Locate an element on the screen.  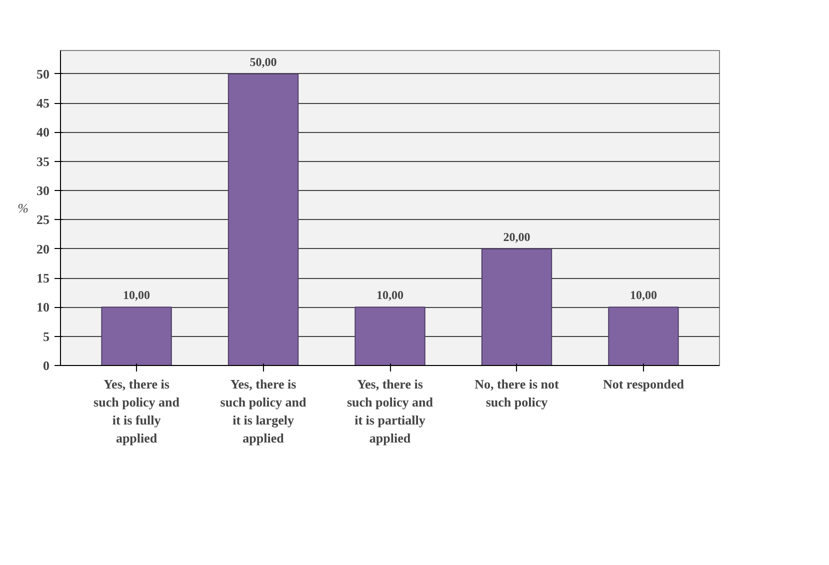
x-tick-label: Yes, there is such policy and it is partially applied is located at coordinates (390, 411).